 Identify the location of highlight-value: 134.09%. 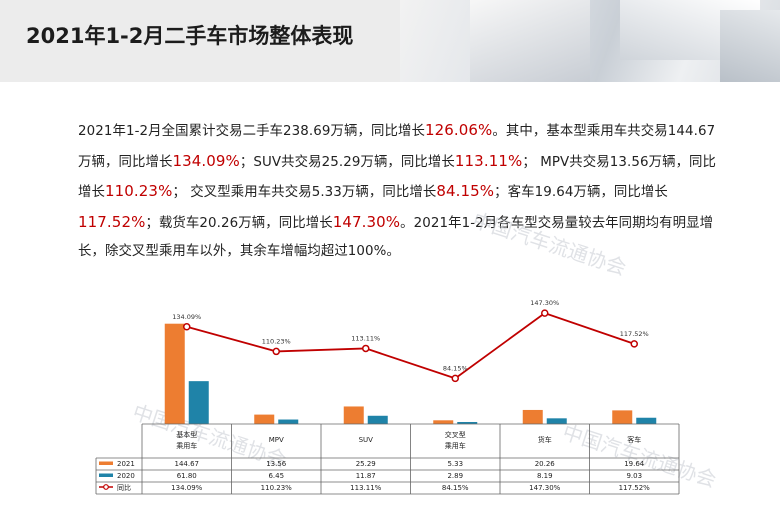
(206, 160).